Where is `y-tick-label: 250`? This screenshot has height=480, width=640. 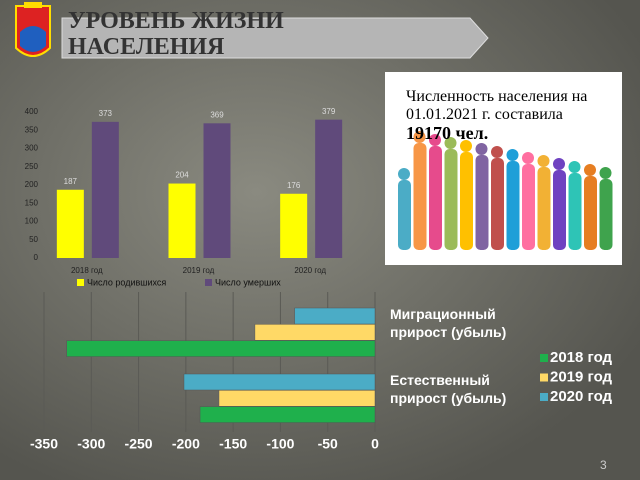
y-tick-label: 250 is located at coordinates (32, 166).